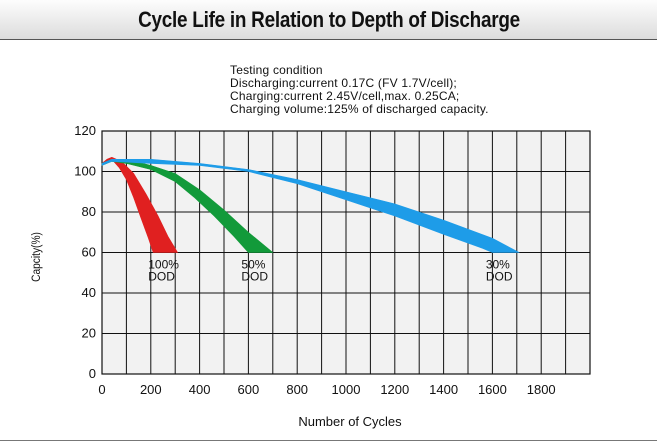 The image size is (657, 444). Describe the element at coordinates (297, 389) in the screenshot. I see `x-tick-label: 800` at that location.